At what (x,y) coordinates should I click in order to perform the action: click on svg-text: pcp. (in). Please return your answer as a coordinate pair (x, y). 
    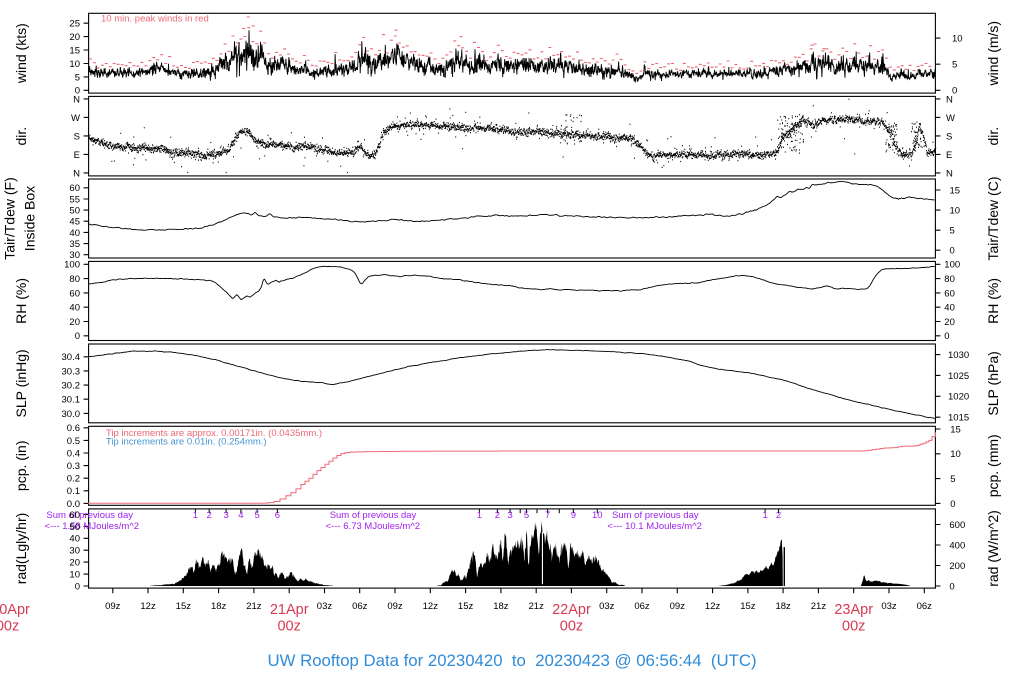
    Looking at the image, I should click on (21, 466).